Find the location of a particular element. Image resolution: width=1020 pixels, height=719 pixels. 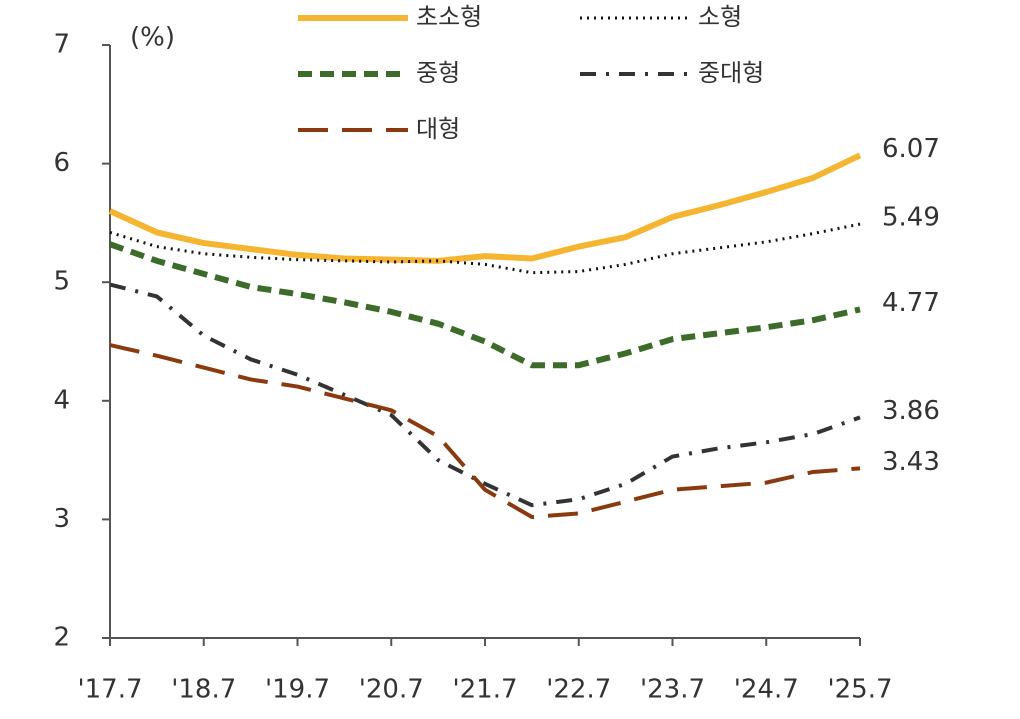

x-tick-label: '18.7 is located at coordinates (203, 690).